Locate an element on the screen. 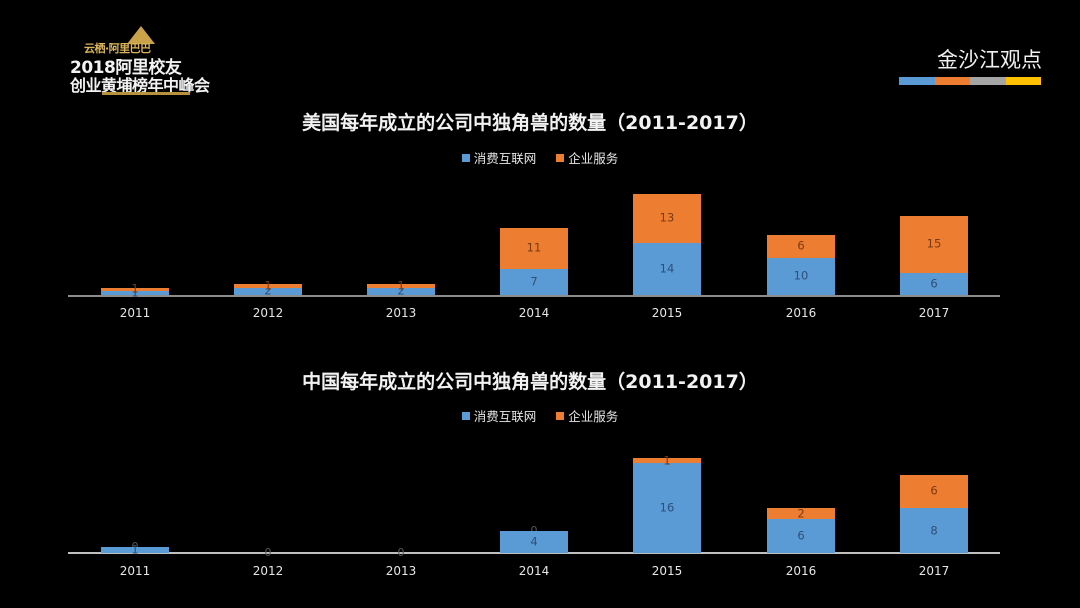 The width and height of the screenshot is (1080, 608). logo-triangle-icon is located at coordinates (141, 35).